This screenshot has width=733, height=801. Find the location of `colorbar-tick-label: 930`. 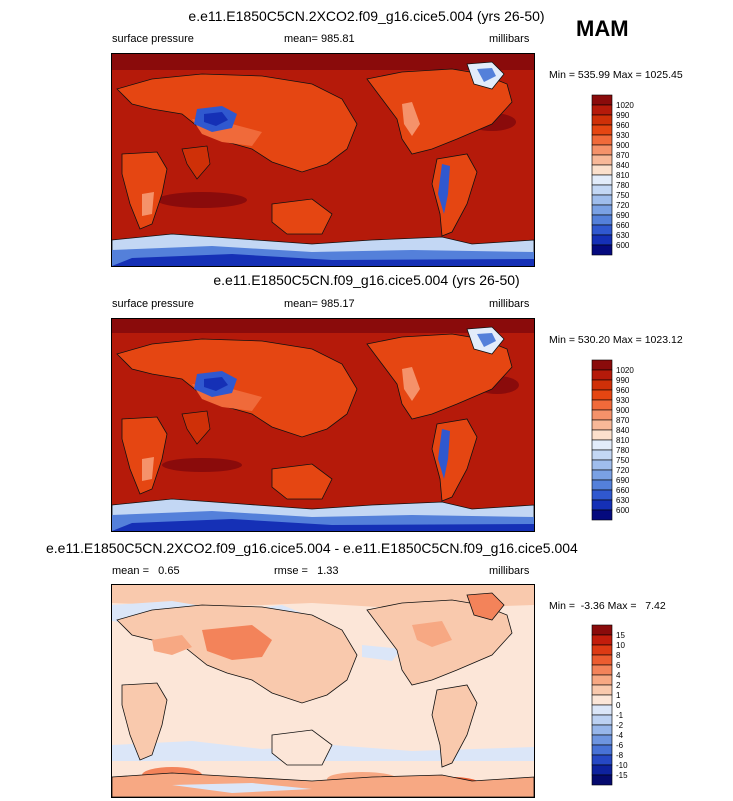

colorbar-tick-label: 930 is located at coordinates (623, 400).